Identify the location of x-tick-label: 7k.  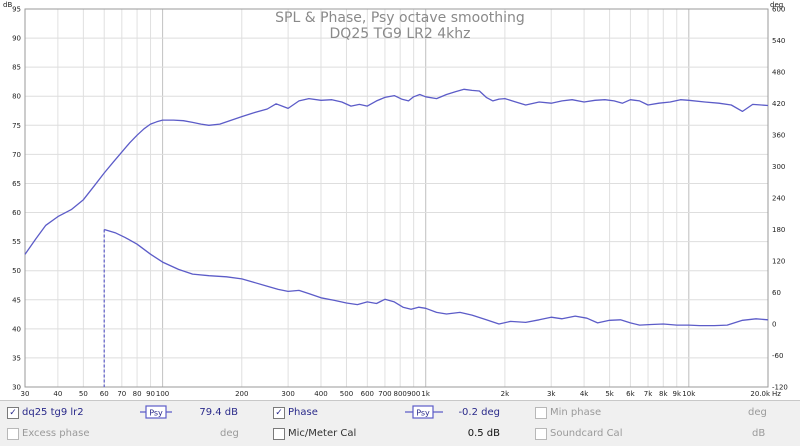
(648, 394).